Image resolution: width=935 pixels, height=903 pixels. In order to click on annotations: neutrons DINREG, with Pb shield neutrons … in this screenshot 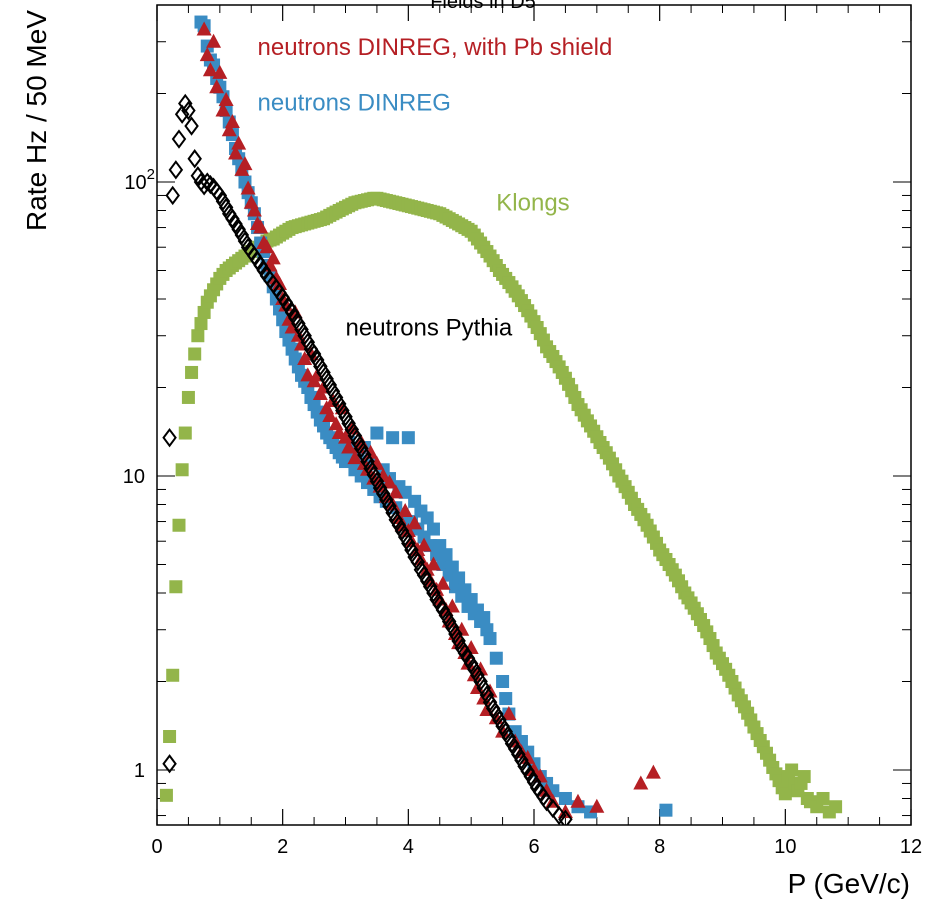, I will do `click(435, 188)`.